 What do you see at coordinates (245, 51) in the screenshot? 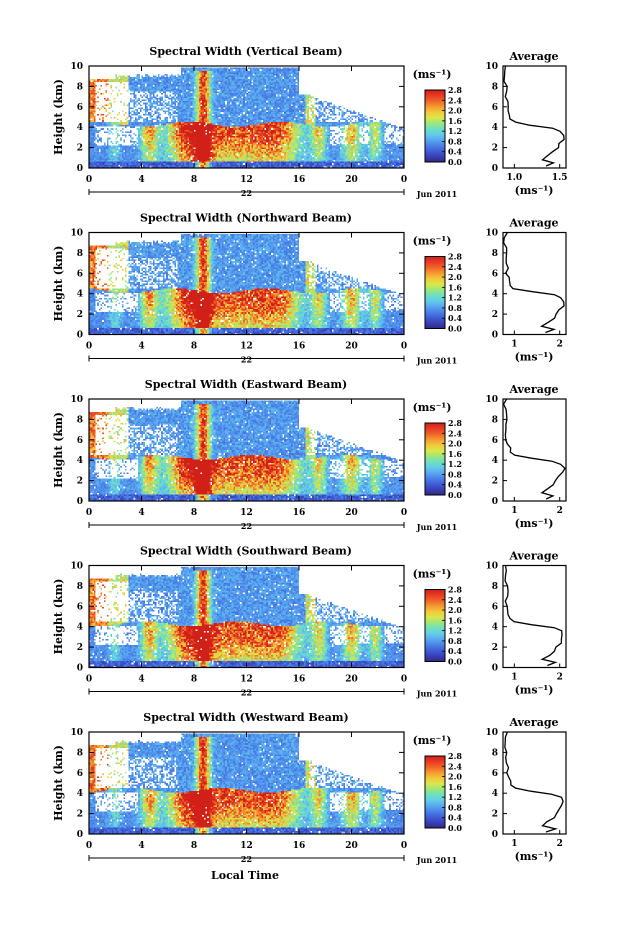
I see `panel-title: Spectral Width (Vertical Beam)` at bounding box center [245, 51].